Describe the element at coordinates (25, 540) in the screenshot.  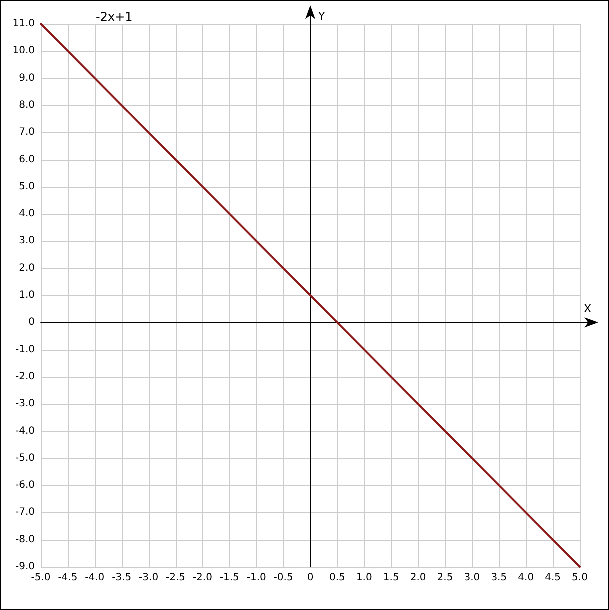
I see `y-tick-label: -8.0` at that location.